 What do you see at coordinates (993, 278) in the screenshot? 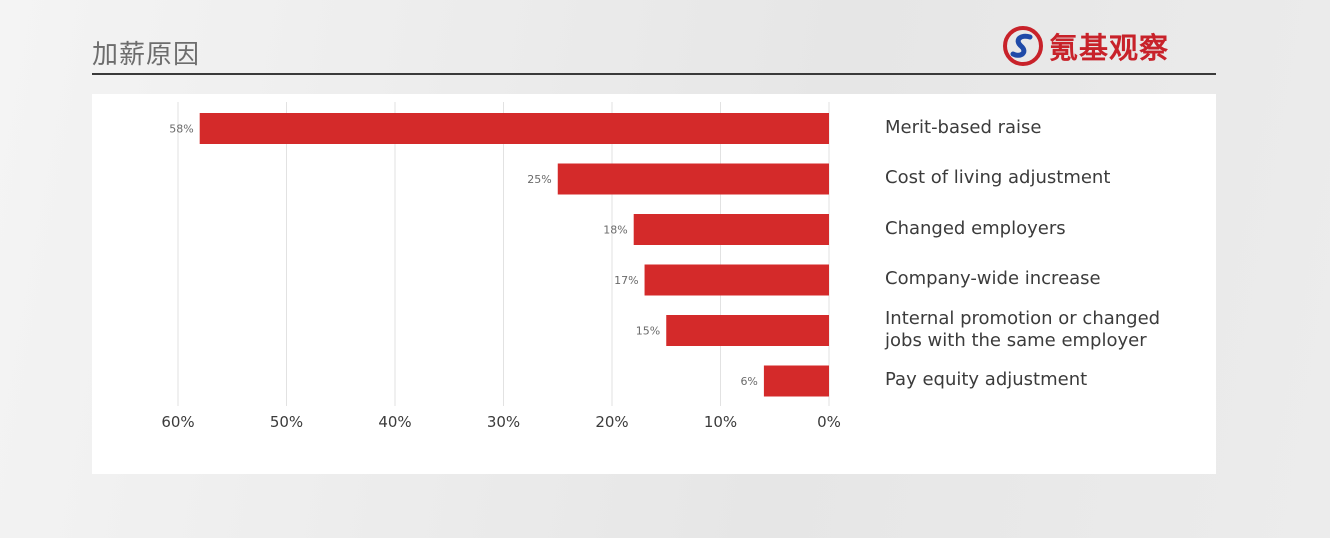
I see `category-label: Company-wide increase` at bounding box center [993, 278].